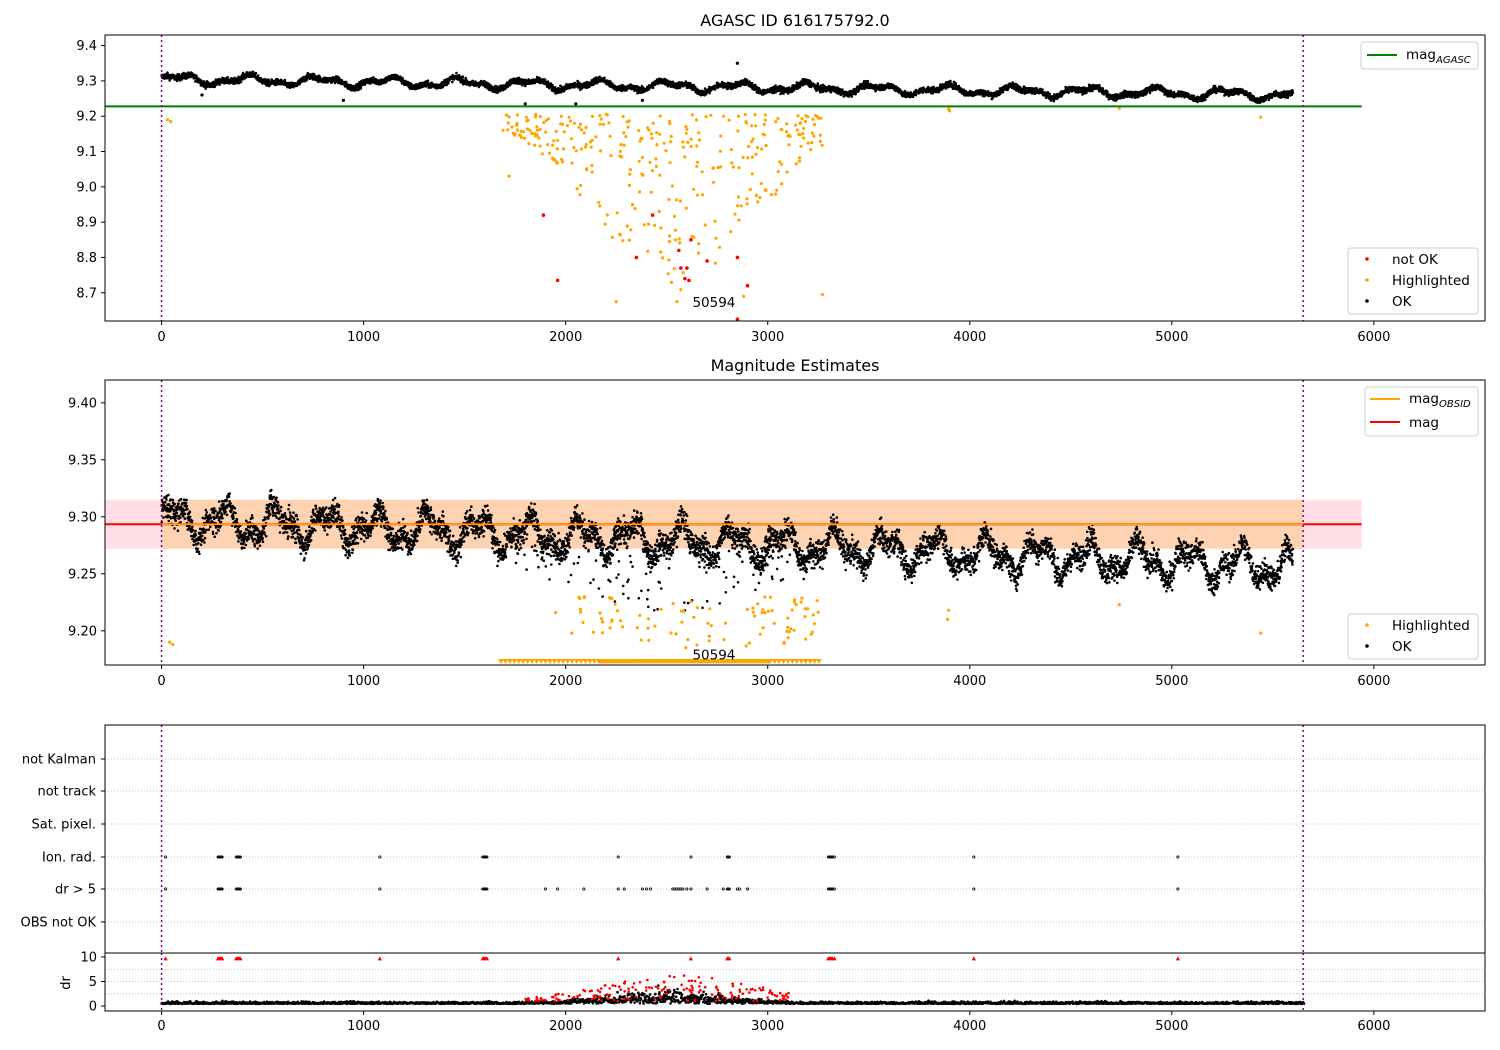 This screenshot has height=1050, width=1500. Describe the element at coordinates (565, 681) in the screenshot. I see `p2-xtick-label-2000: 2000` at that location.